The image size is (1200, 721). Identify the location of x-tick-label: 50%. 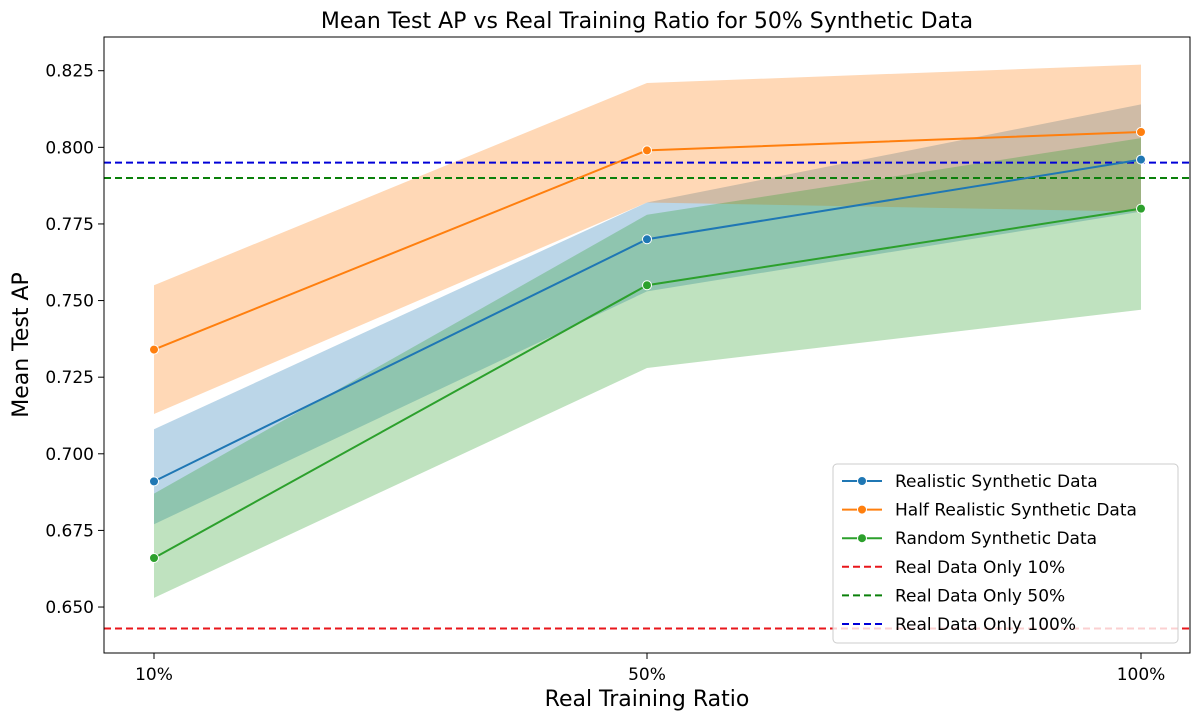
(647, 675).